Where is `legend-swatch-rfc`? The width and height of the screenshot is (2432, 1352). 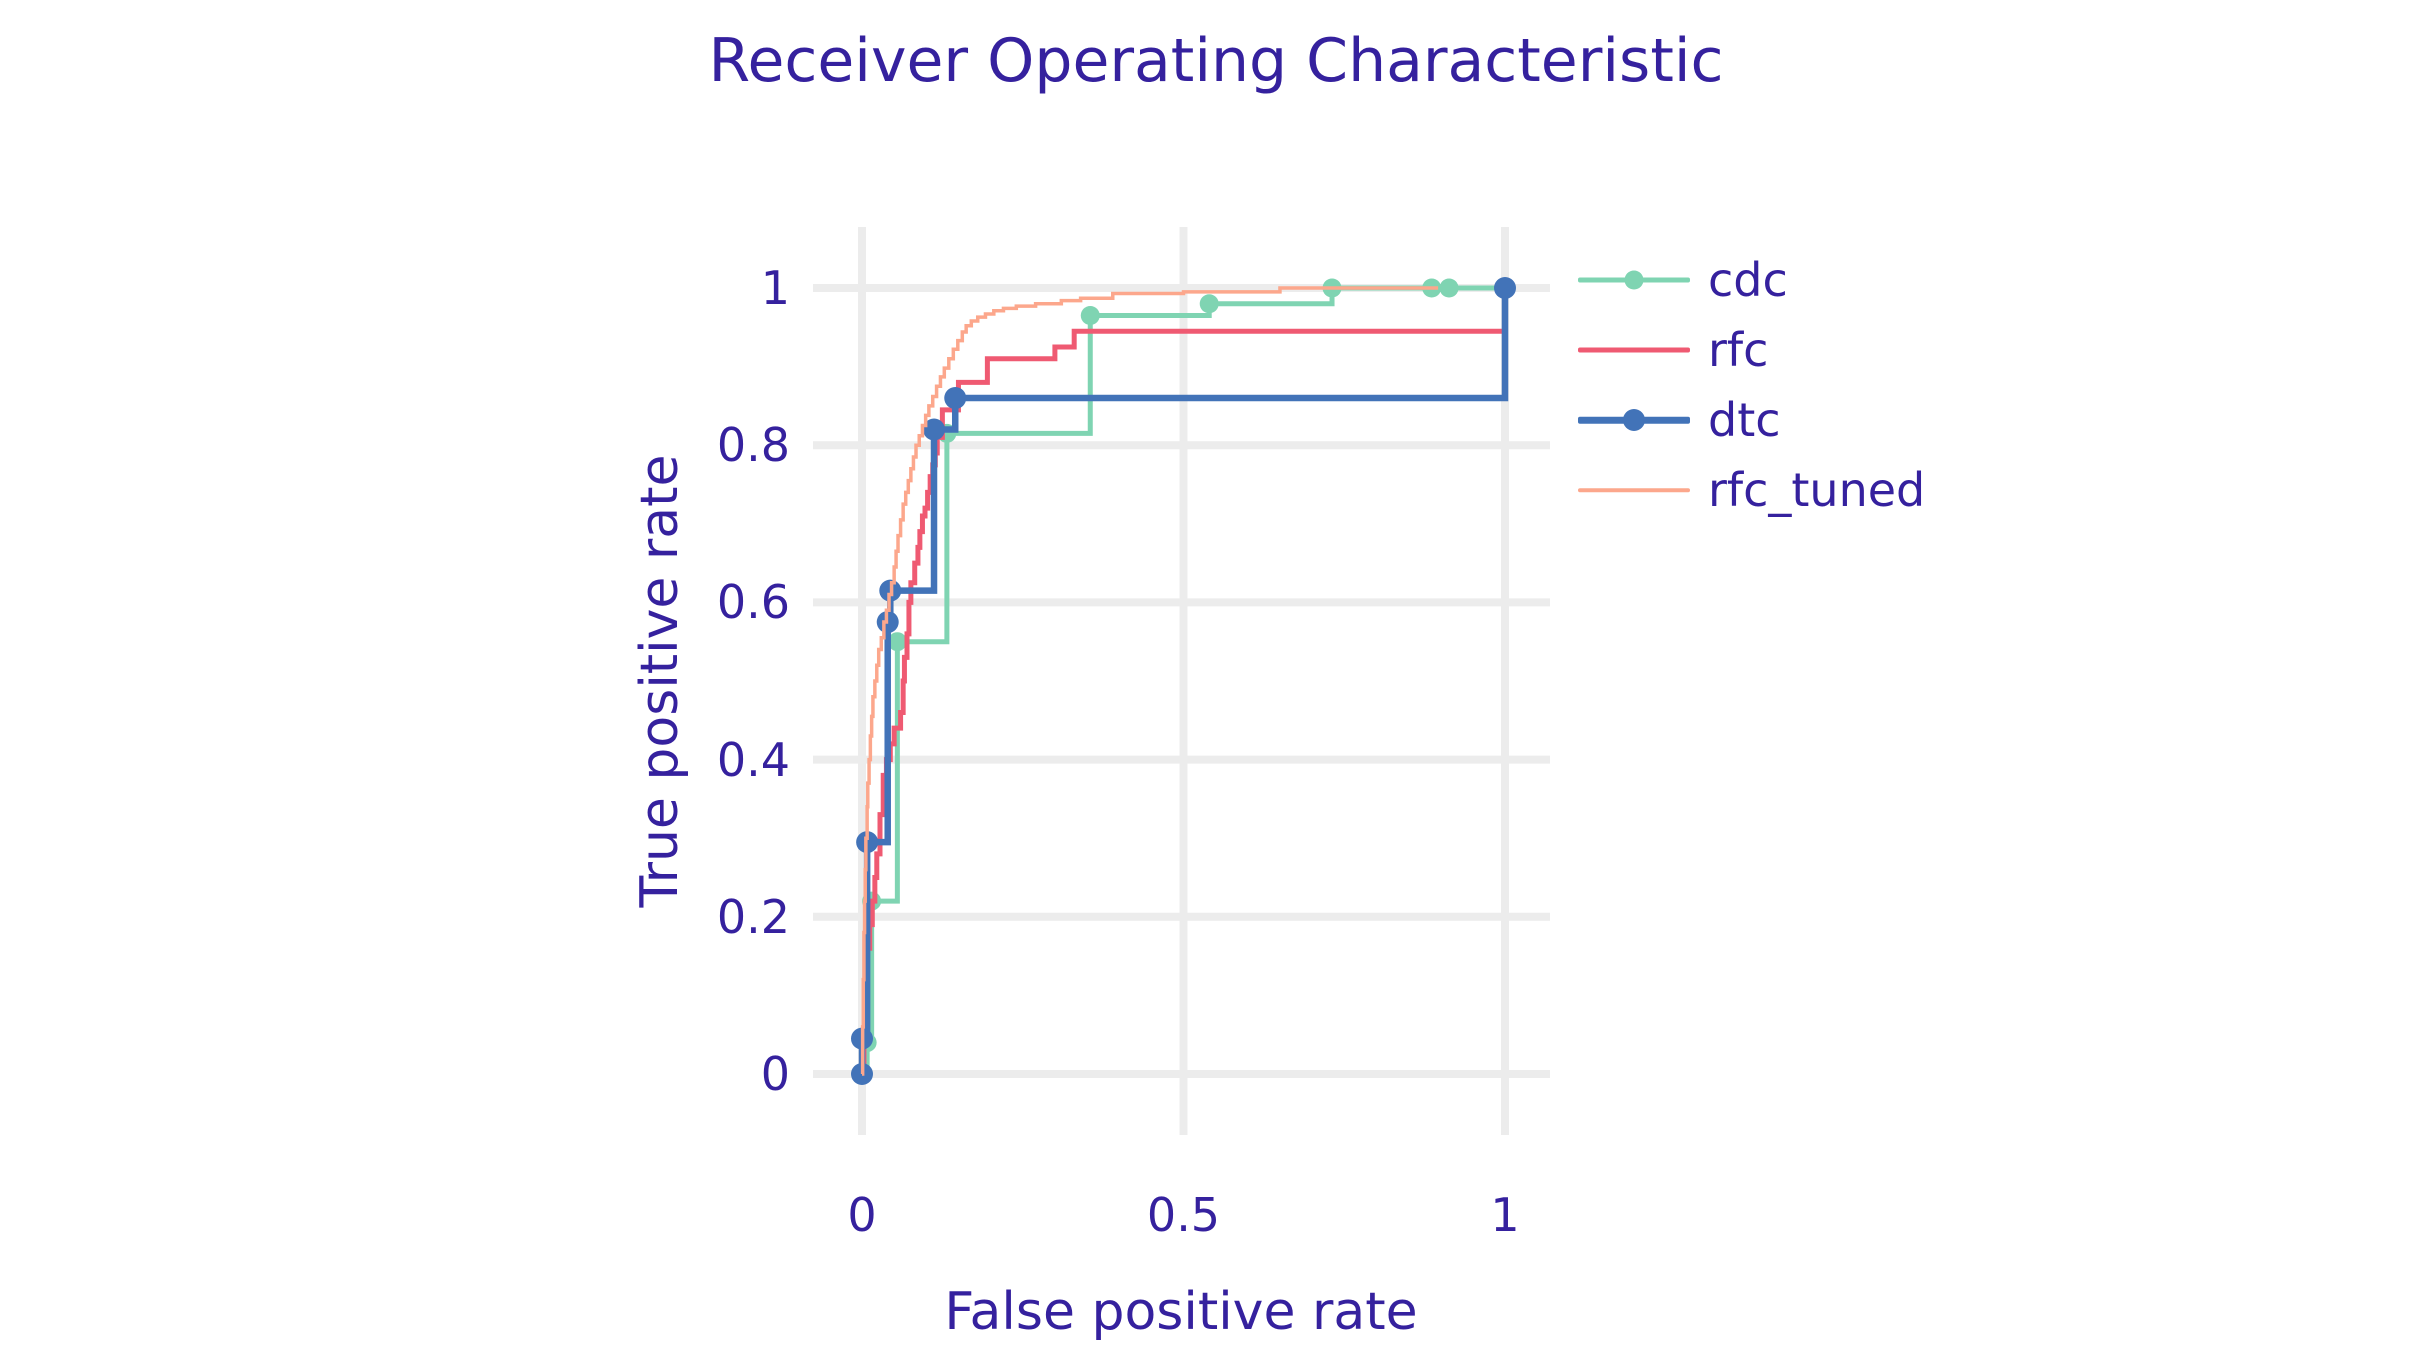
legend-swatch-rfc is located at coordinates (1634, 350).